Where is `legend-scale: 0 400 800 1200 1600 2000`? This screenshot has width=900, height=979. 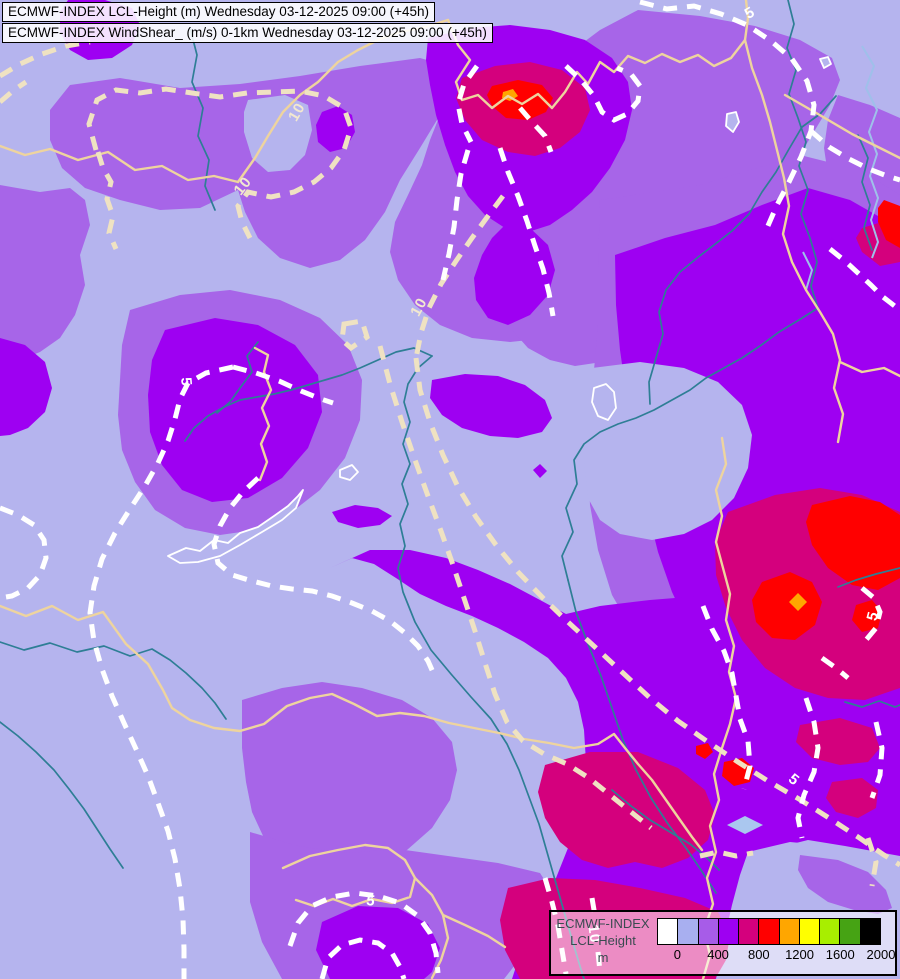 legend-scale: 0 400 800 1200 1600 2000 is located at coordinates (775, 943).